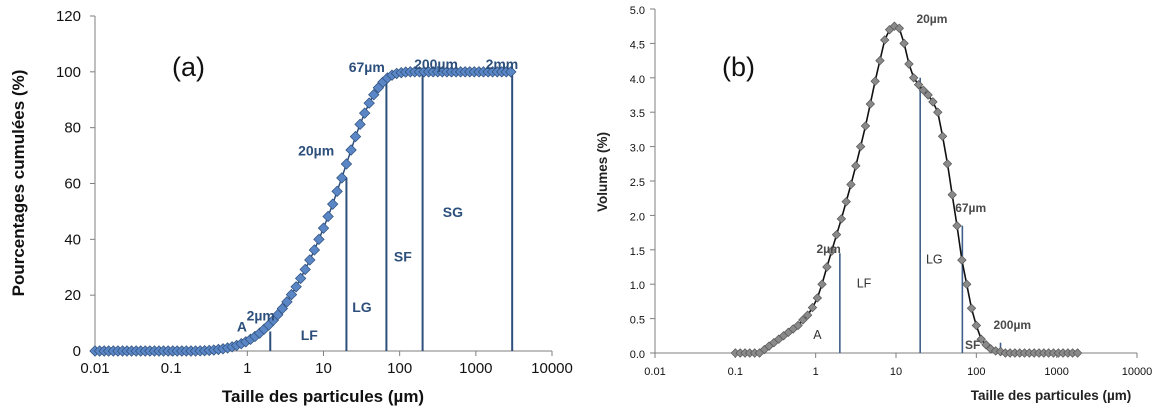  I want to click on y-tick-label: 120, so click(68, 16).